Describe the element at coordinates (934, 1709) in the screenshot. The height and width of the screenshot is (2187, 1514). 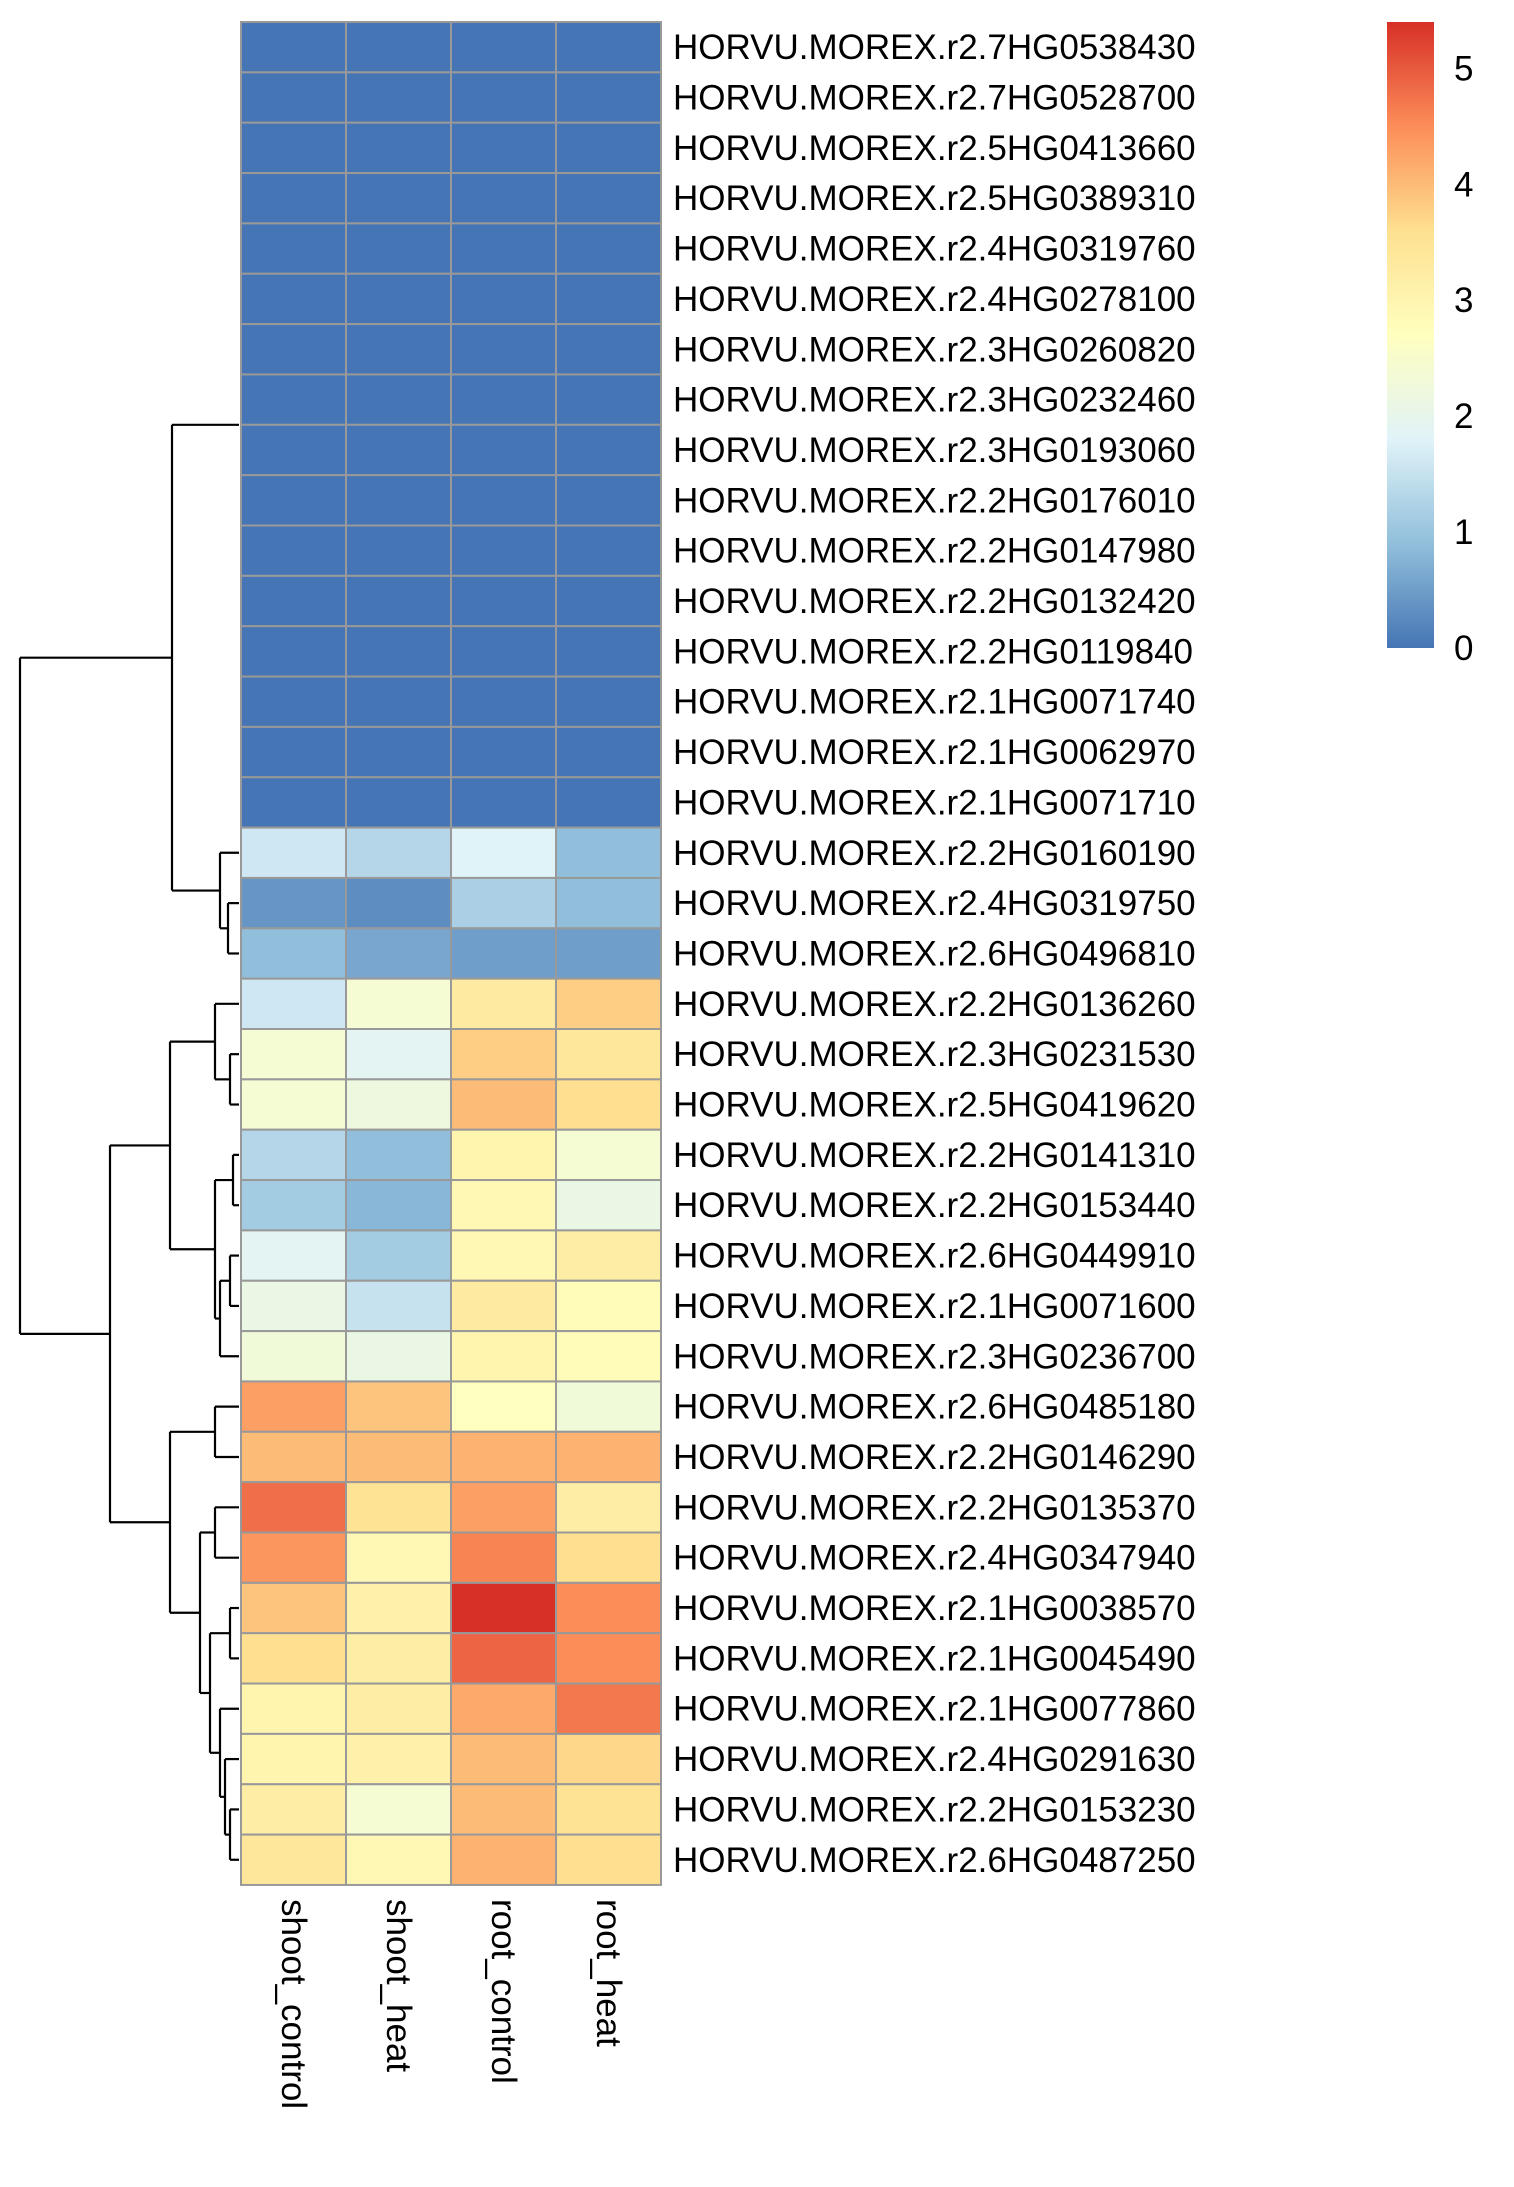
I see `row-label: HORVU.MOREX.r2.1HG0077860` at that location.